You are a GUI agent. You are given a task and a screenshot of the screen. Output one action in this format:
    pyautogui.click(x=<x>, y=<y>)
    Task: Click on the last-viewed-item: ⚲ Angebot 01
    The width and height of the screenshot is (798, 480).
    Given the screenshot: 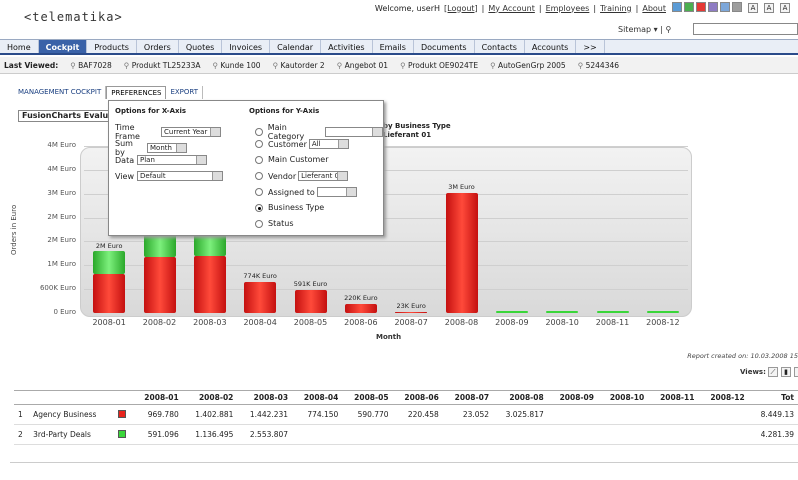 What is the action you would take?
    pyautogui.click(x=362, y=65)
    